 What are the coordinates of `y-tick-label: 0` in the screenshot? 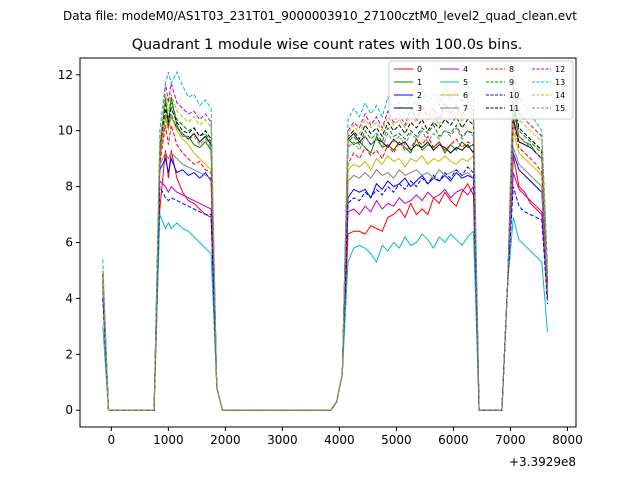 It's located at (69, 410).